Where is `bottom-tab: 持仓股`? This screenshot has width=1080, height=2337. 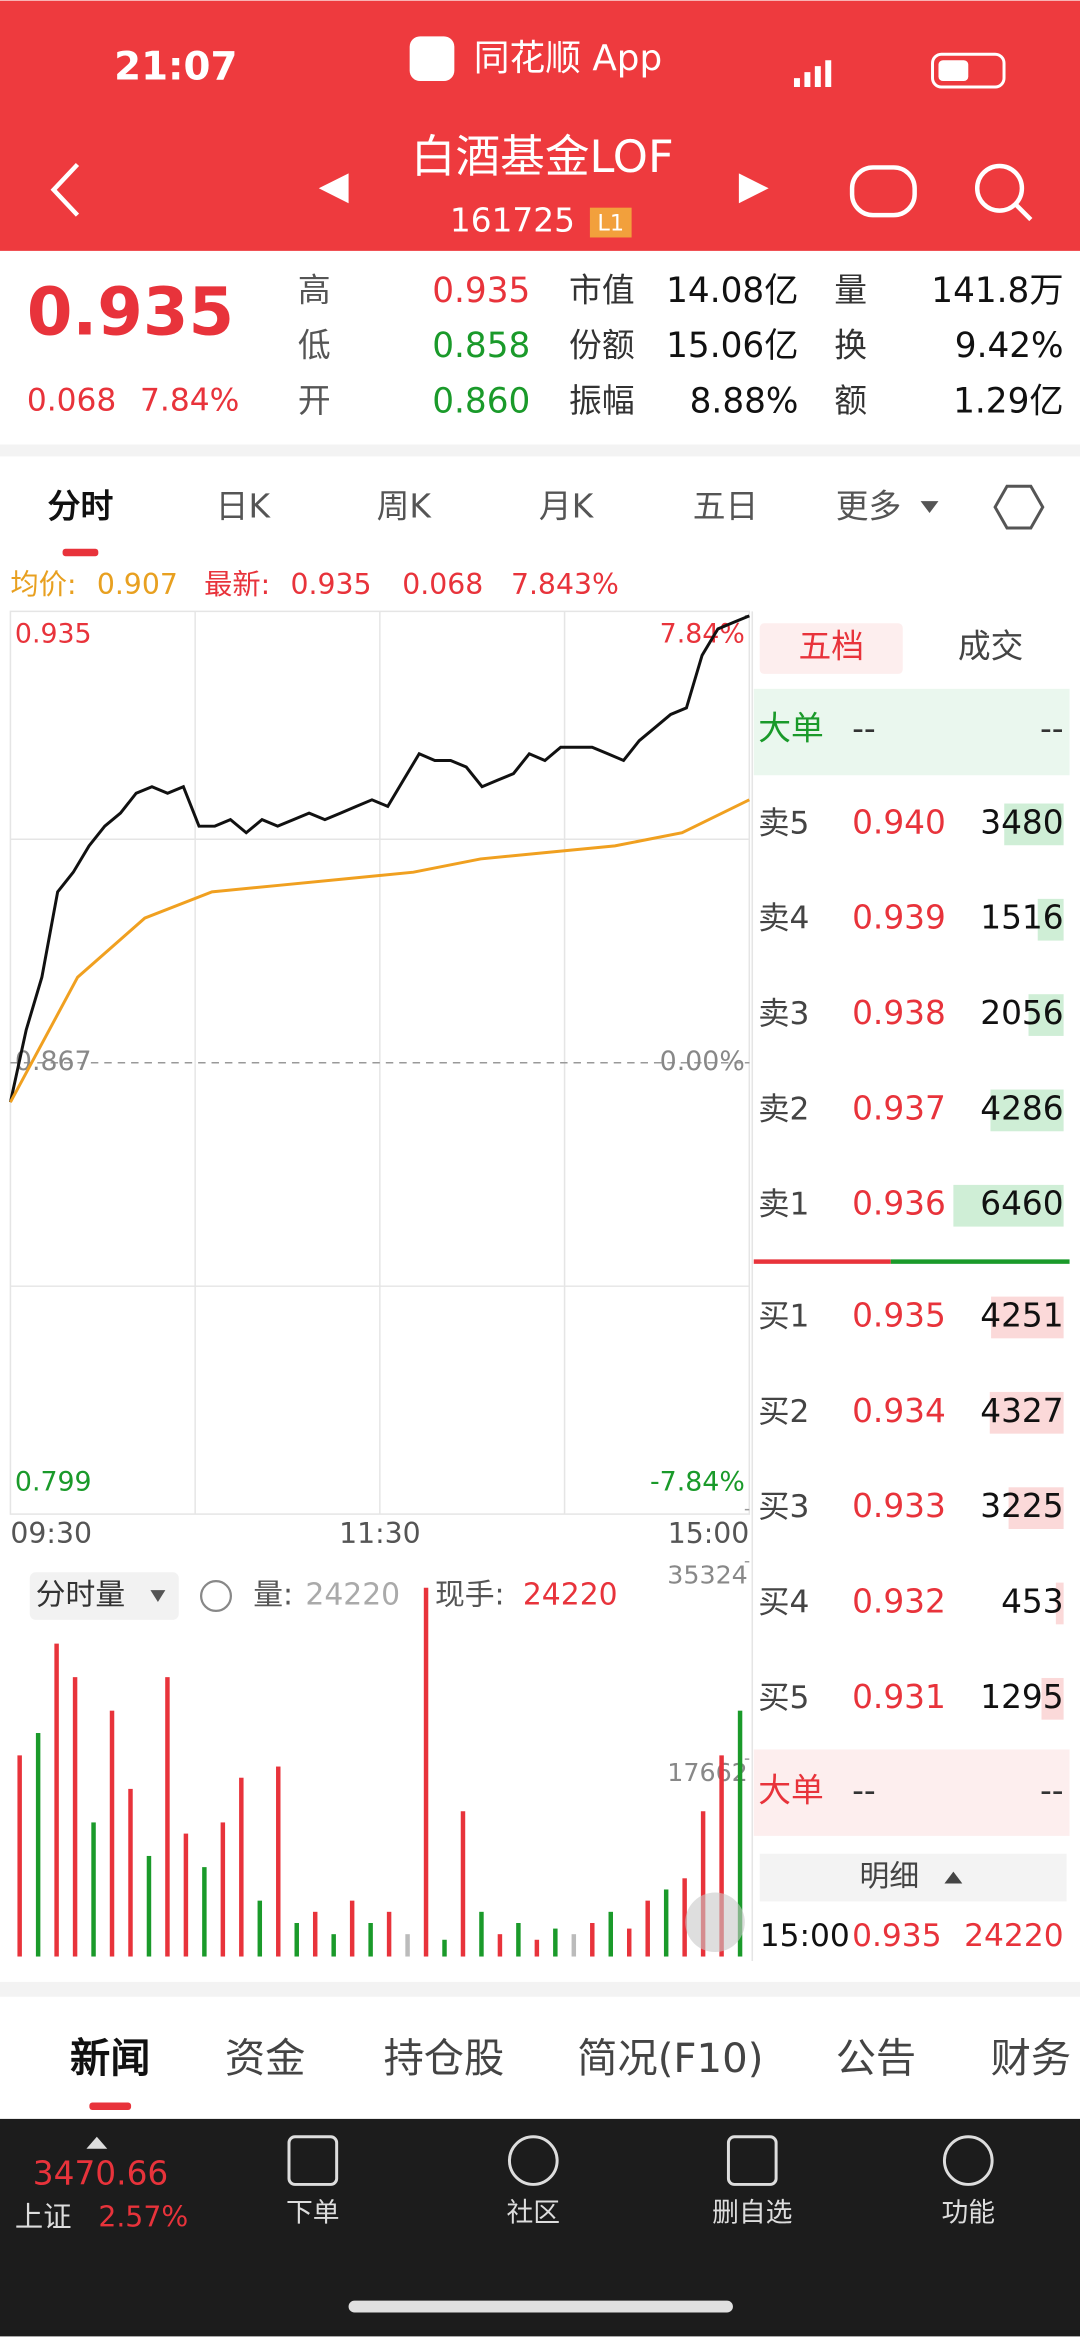 bottom-tab: 持仓股 is located at coordinates (444, 2059).